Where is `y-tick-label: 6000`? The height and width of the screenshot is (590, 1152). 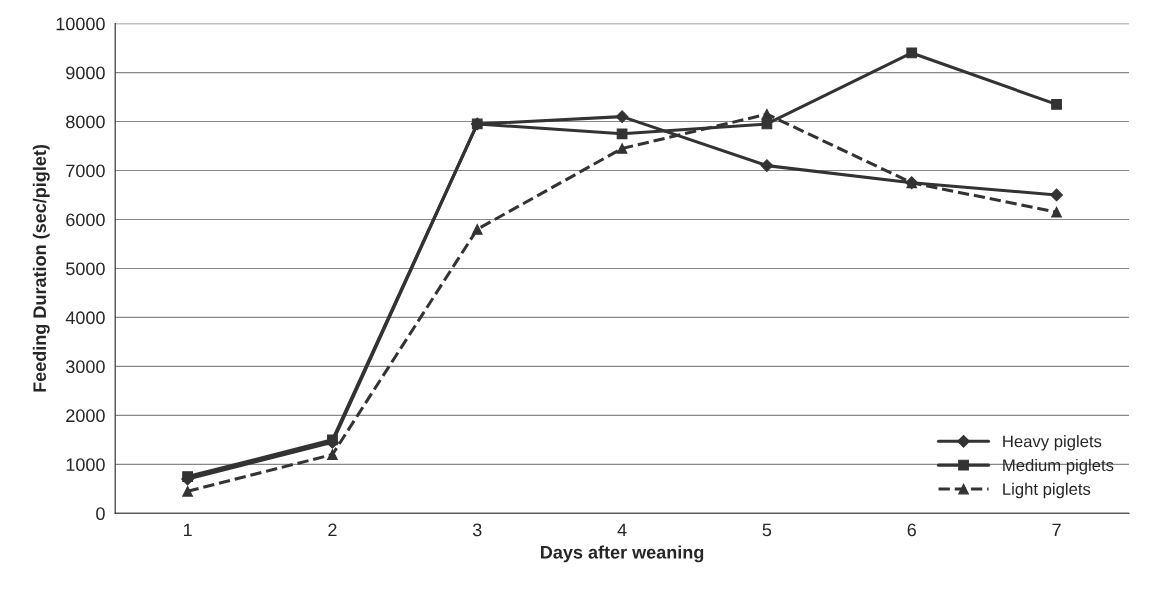
y-tick-label: 6000 is located at coordinates (85, 220).